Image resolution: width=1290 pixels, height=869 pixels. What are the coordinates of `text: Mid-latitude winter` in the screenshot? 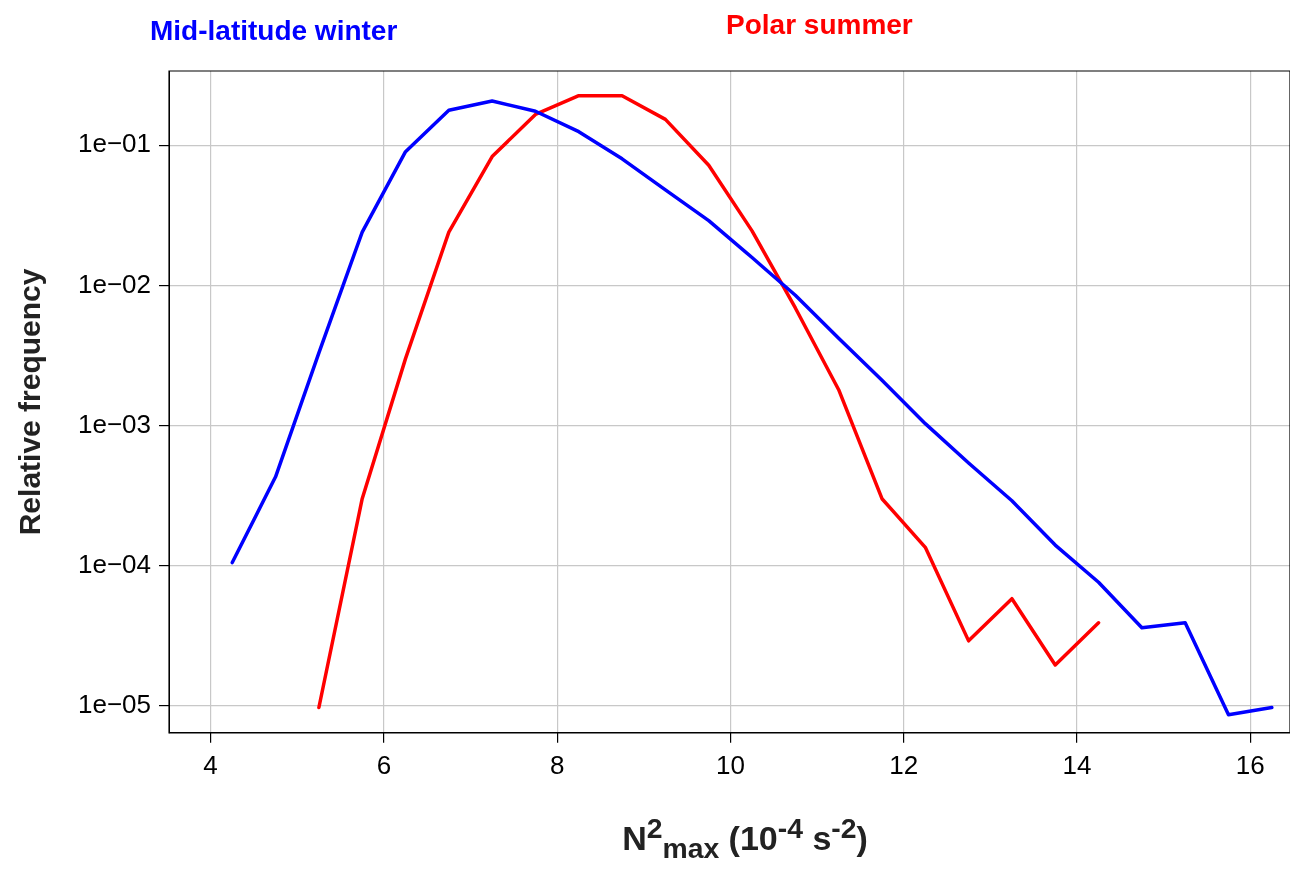 It's located at (274, 30).